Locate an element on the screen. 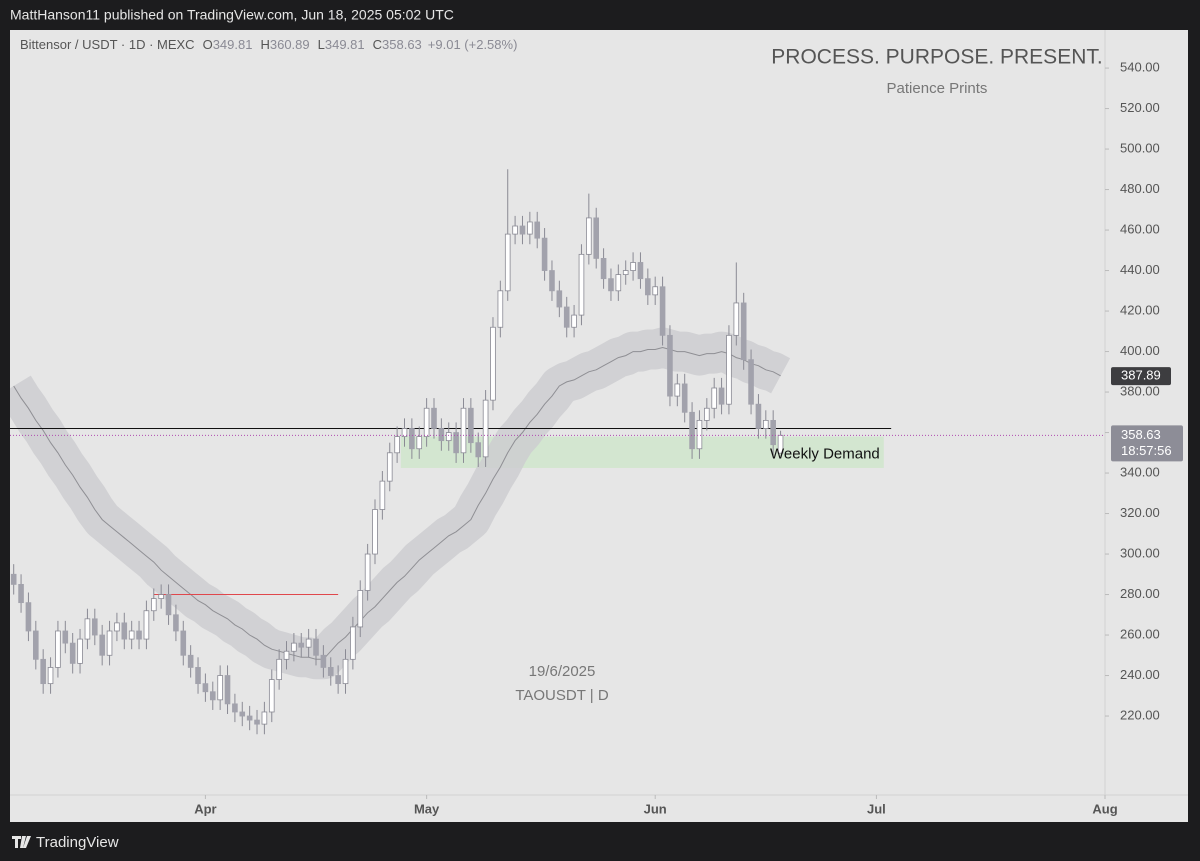  y-tick-label: 280.00 is located at coordinates (1140, 593).